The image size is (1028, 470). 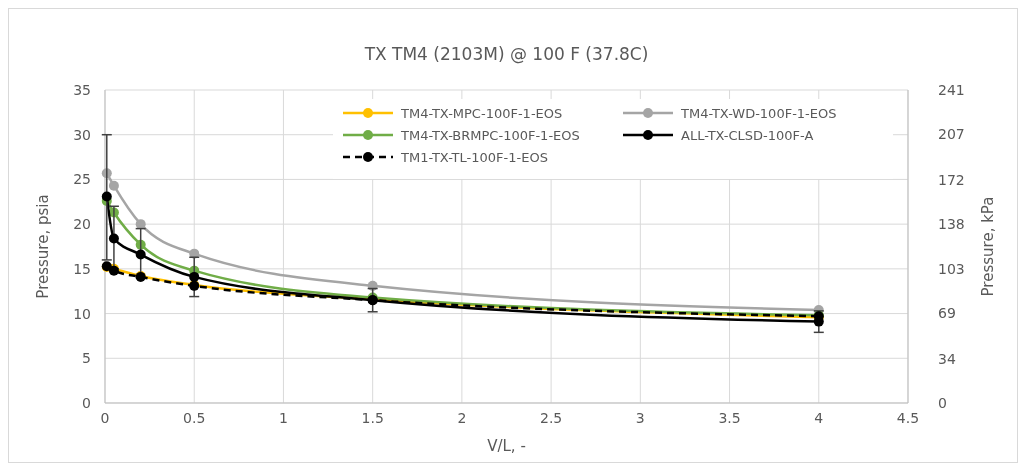 I want to click on y-tick-label: 35, so click(x=82, y=90).